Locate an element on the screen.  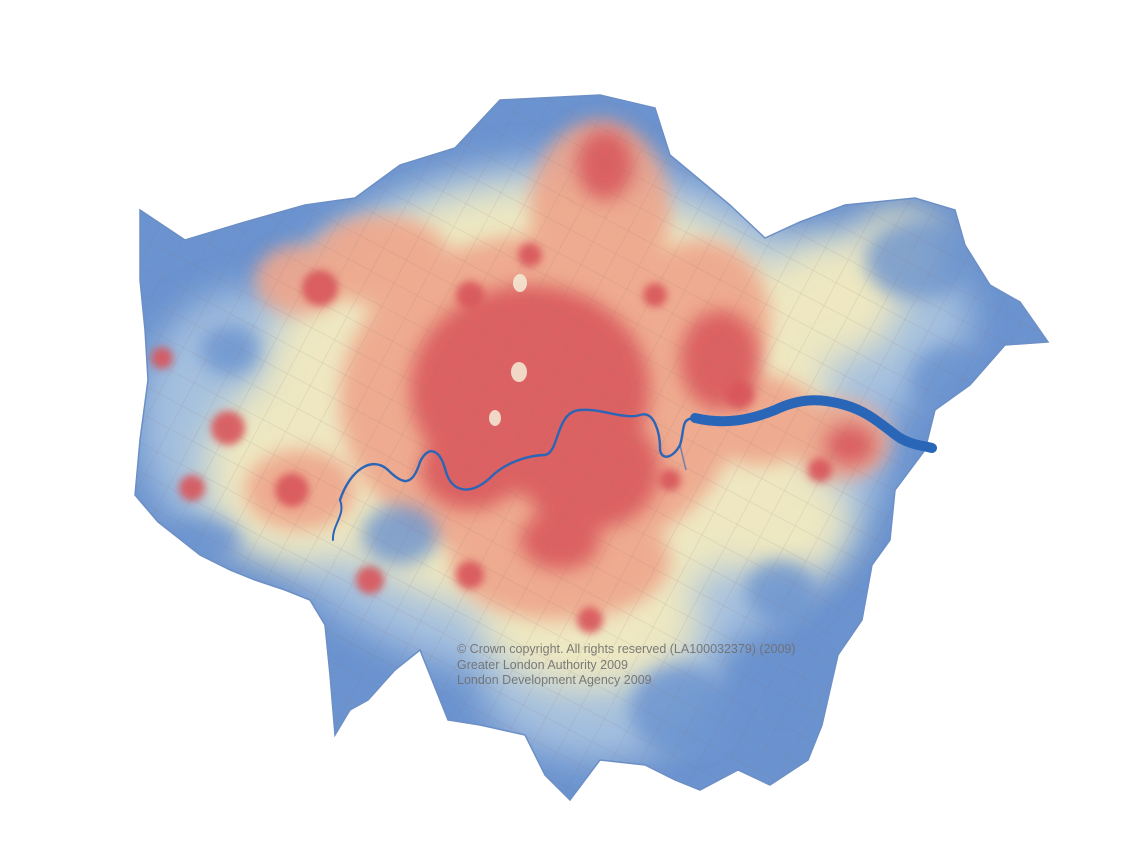
copyright-line-lda: London Development Agency 2009 is located at coordinates (554, 680).